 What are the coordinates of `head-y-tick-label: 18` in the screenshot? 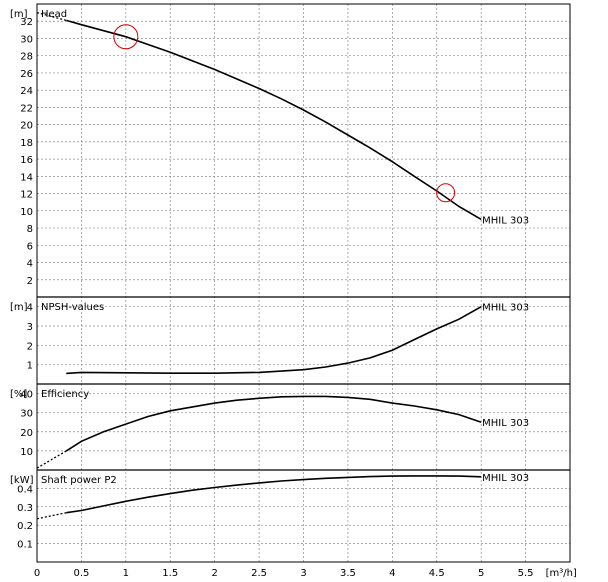 It's located at (26, 143).